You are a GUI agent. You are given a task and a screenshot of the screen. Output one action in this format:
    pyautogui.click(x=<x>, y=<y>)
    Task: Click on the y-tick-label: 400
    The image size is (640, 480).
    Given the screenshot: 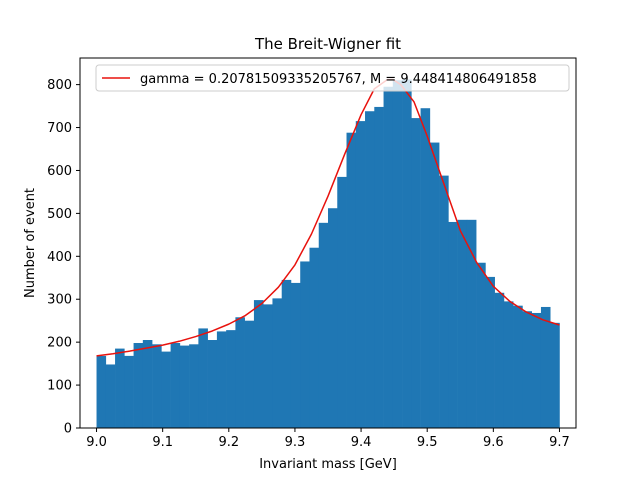 What is the action you would take?
    pyautogui.click(x=59, y=257)
    